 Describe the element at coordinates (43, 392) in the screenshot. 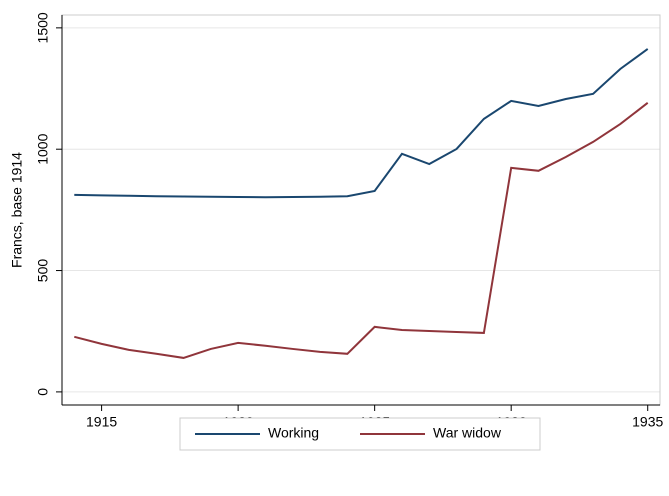

I see `y-tick-label: 0` at that location.